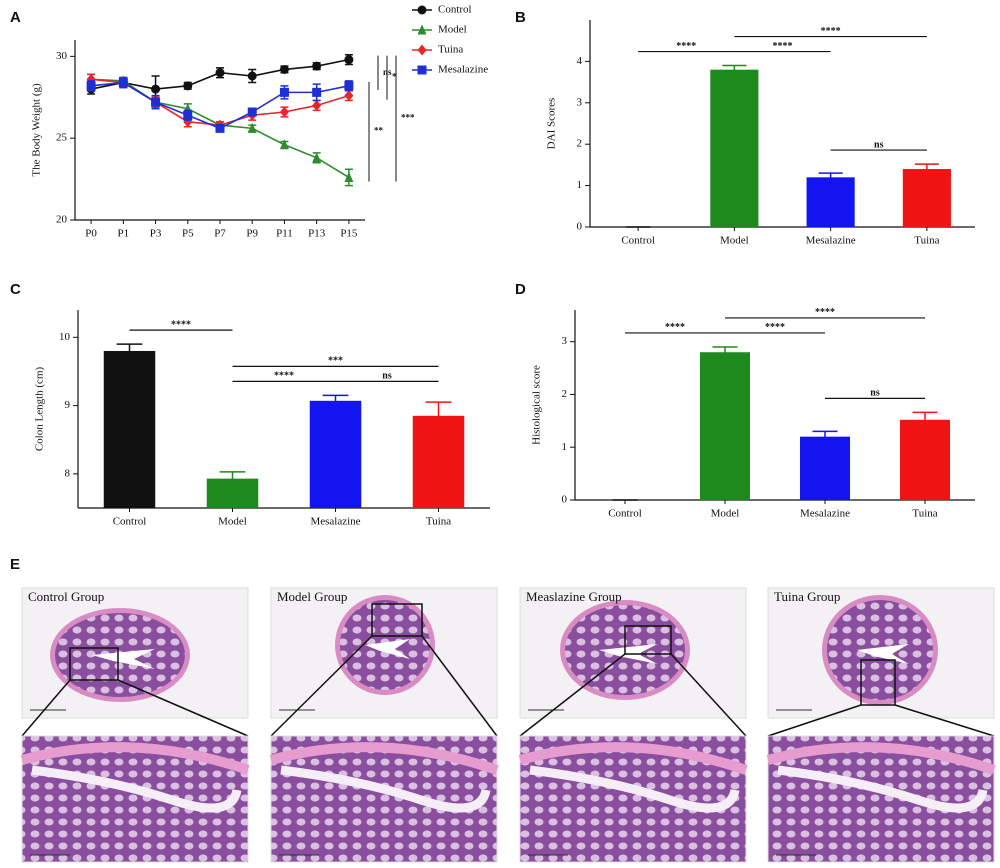  Describe the element at coordinates (565, 394) in the screenshot. I see `y-tick-label: 2` at that location.